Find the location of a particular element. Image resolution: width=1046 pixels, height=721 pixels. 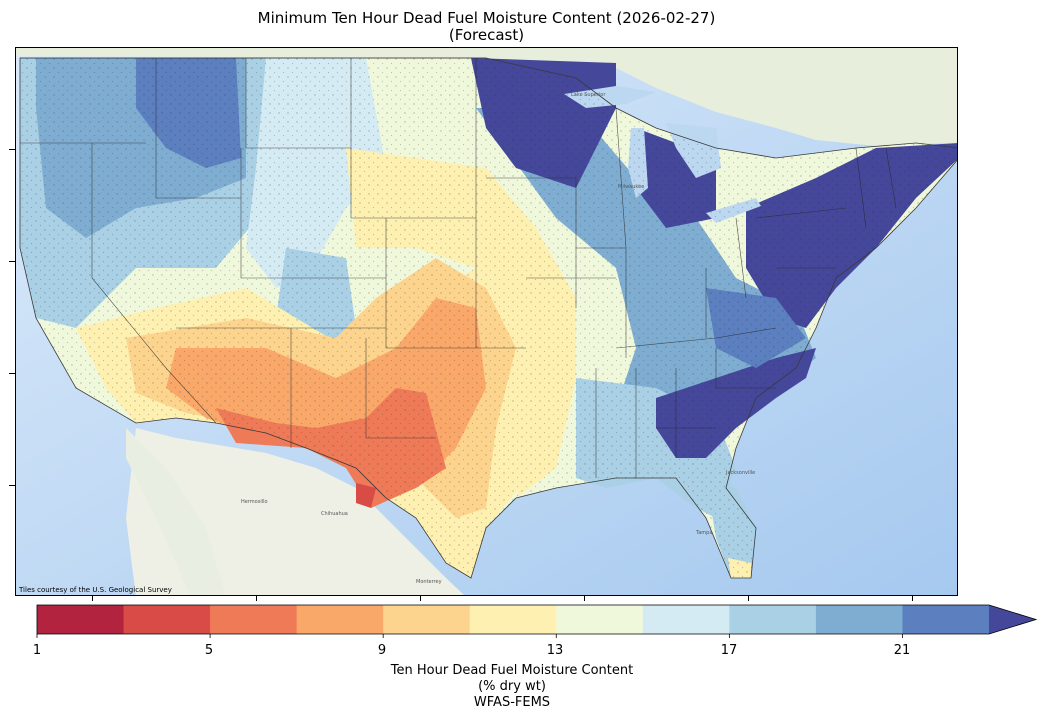

colorbar-tick-label: 21 is located at coordinates (902, 650).